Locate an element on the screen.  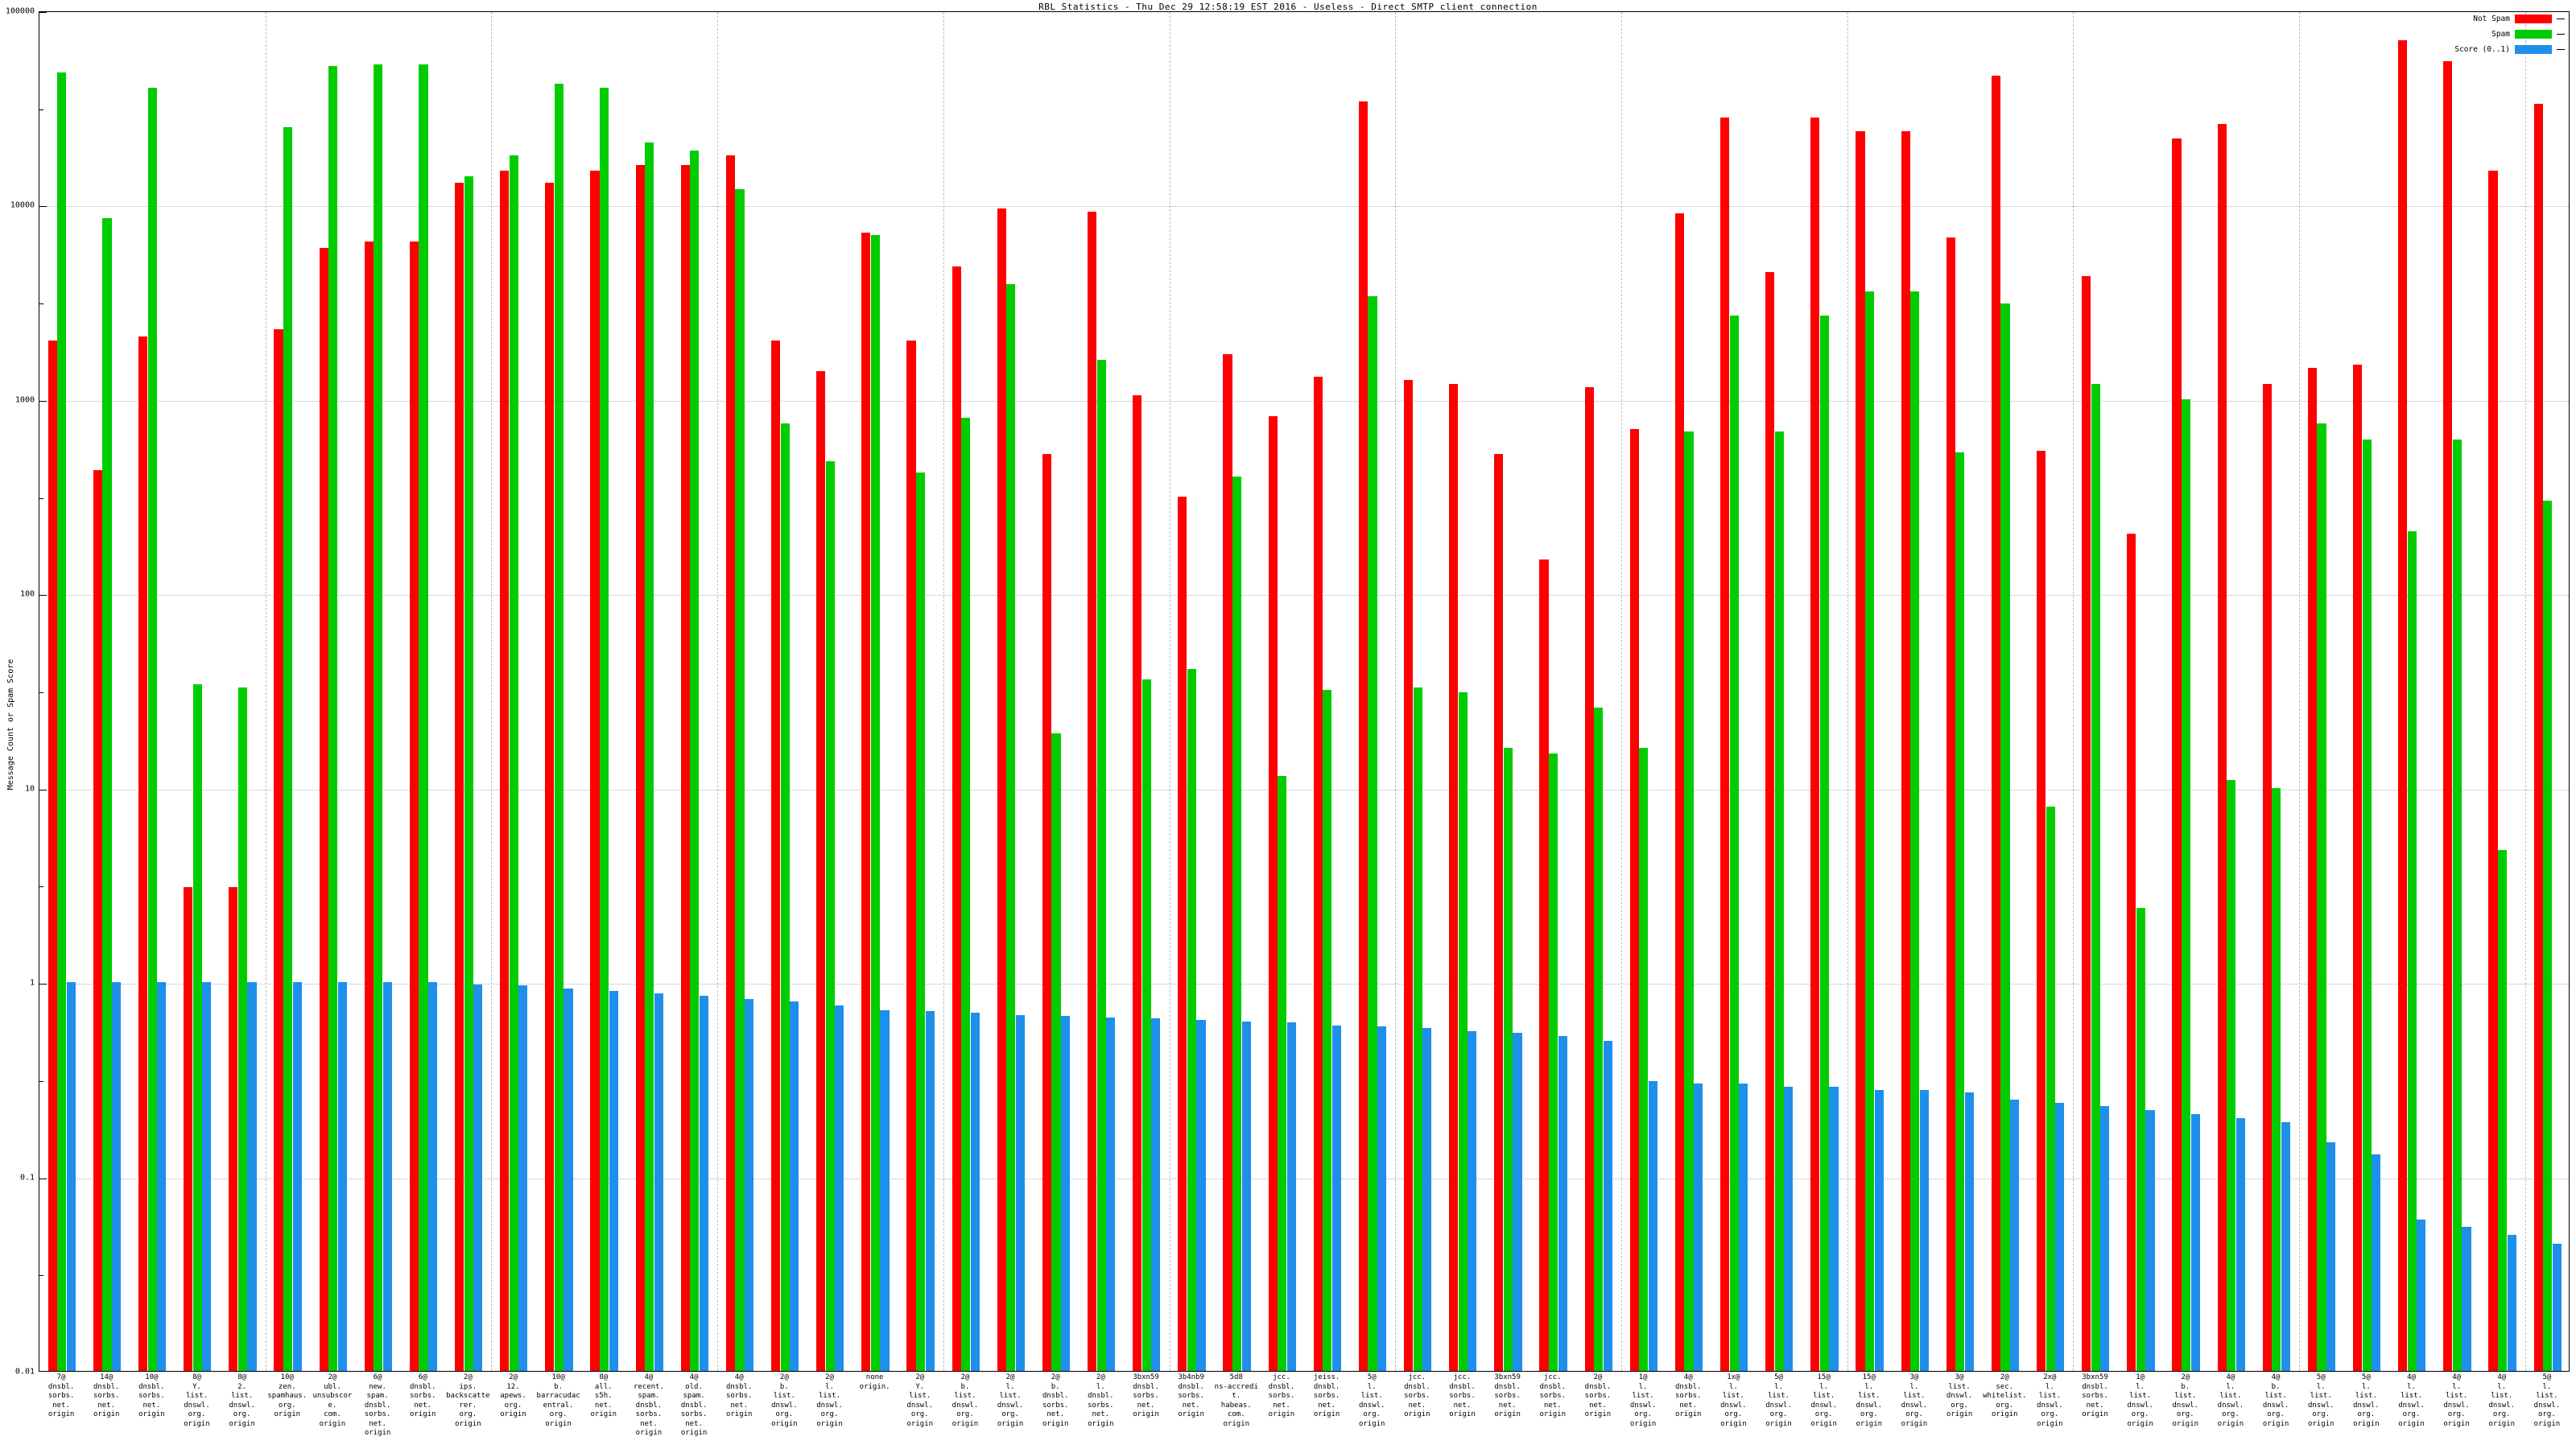
x-axis-tick-label: 5@ l. list. dnswl. org. origin is located at coordinates (1778, 1401).